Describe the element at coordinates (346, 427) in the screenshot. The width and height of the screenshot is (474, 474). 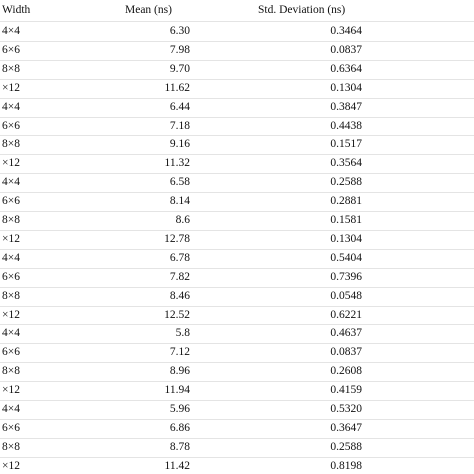
I see `std-cell: 0.3647` at that location.